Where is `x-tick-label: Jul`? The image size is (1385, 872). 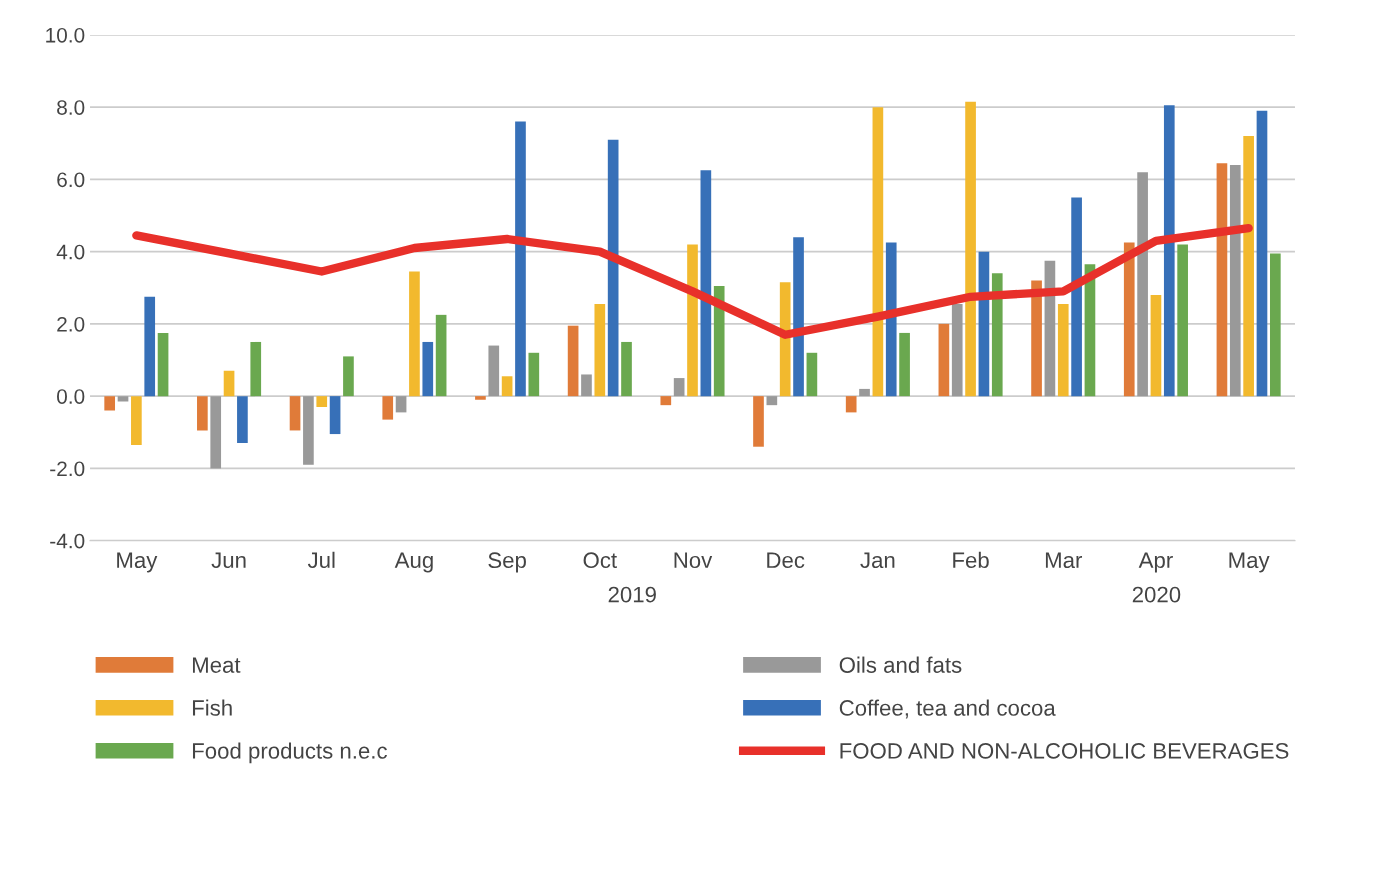 x-tick-label: Jul is located at coordinates (321, 560).